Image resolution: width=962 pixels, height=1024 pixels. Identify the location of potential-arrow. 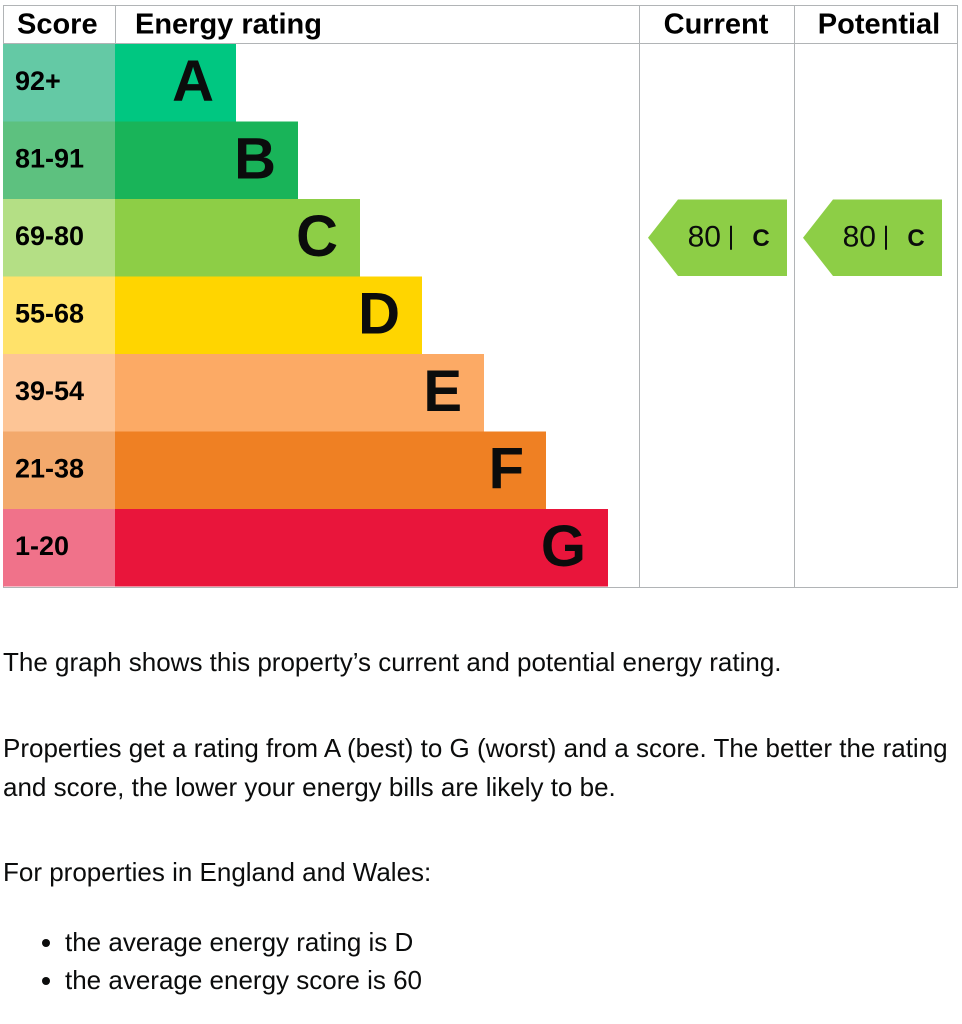
(872, 237).